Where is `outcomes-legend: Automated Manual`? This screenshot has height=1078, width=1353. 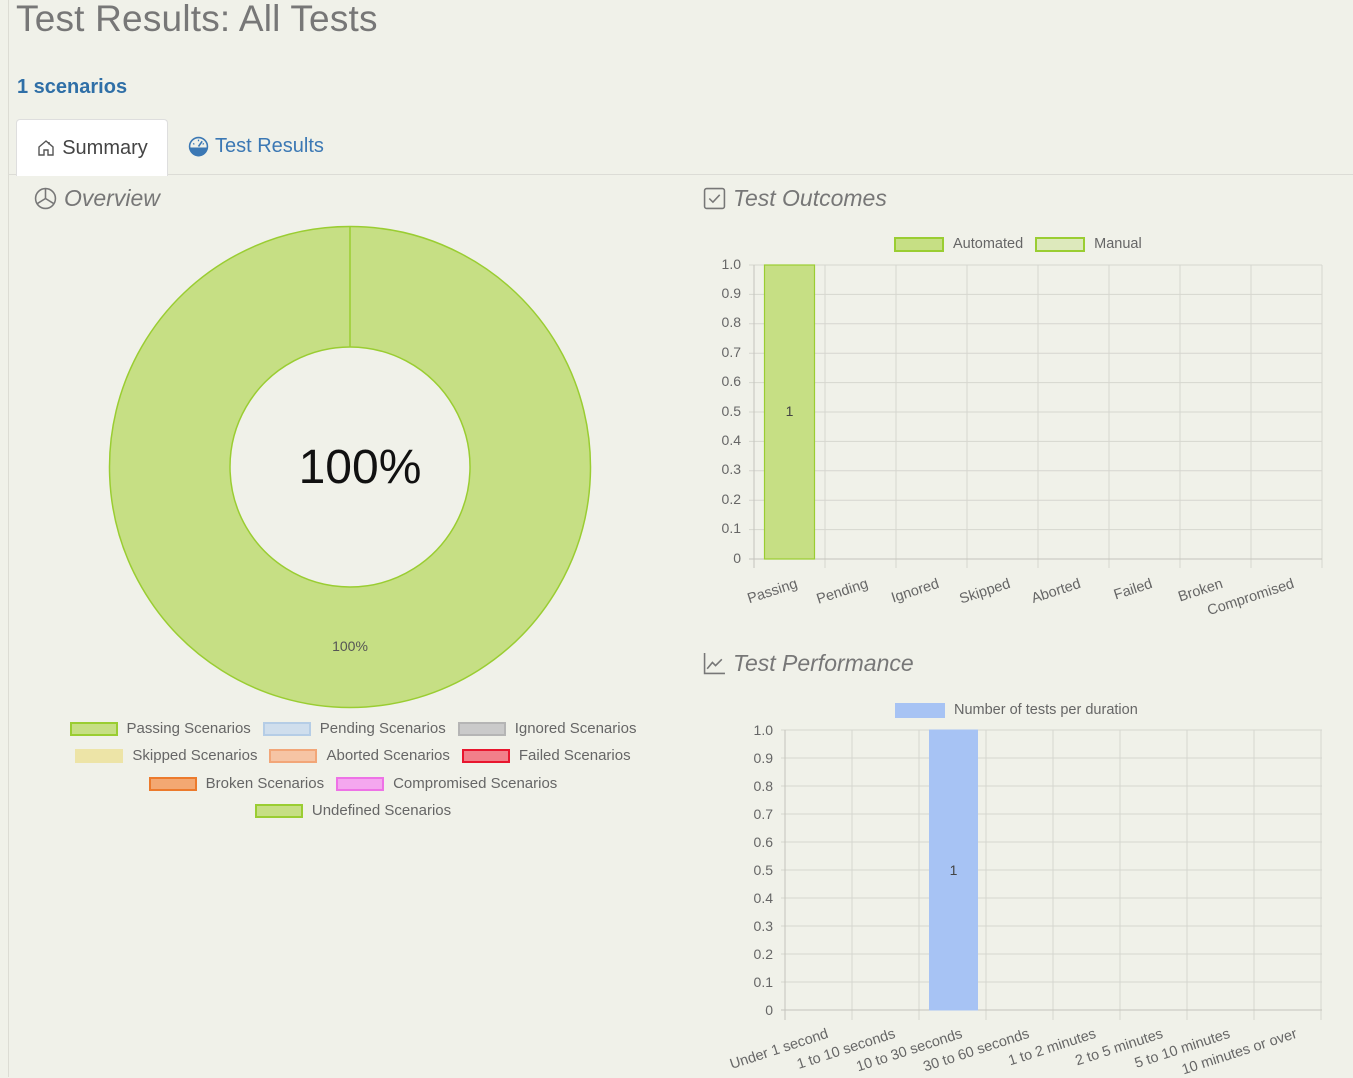 outcomes-legend: Automated Manual is located at coordinates (1018, 244).